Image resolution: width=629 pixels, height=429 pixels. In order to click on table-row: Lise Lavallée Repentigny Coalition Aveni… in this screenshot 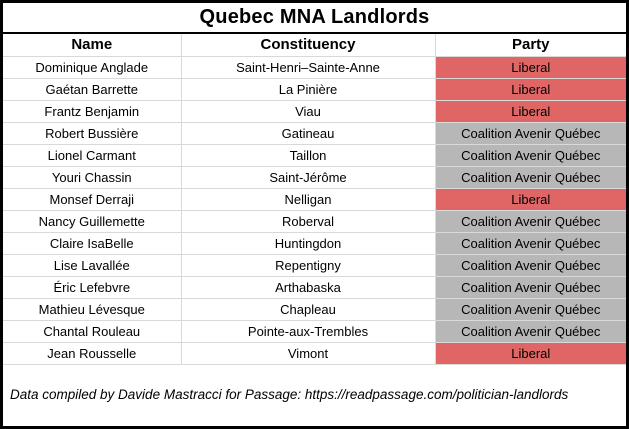, I will do `click(314, 265)`.